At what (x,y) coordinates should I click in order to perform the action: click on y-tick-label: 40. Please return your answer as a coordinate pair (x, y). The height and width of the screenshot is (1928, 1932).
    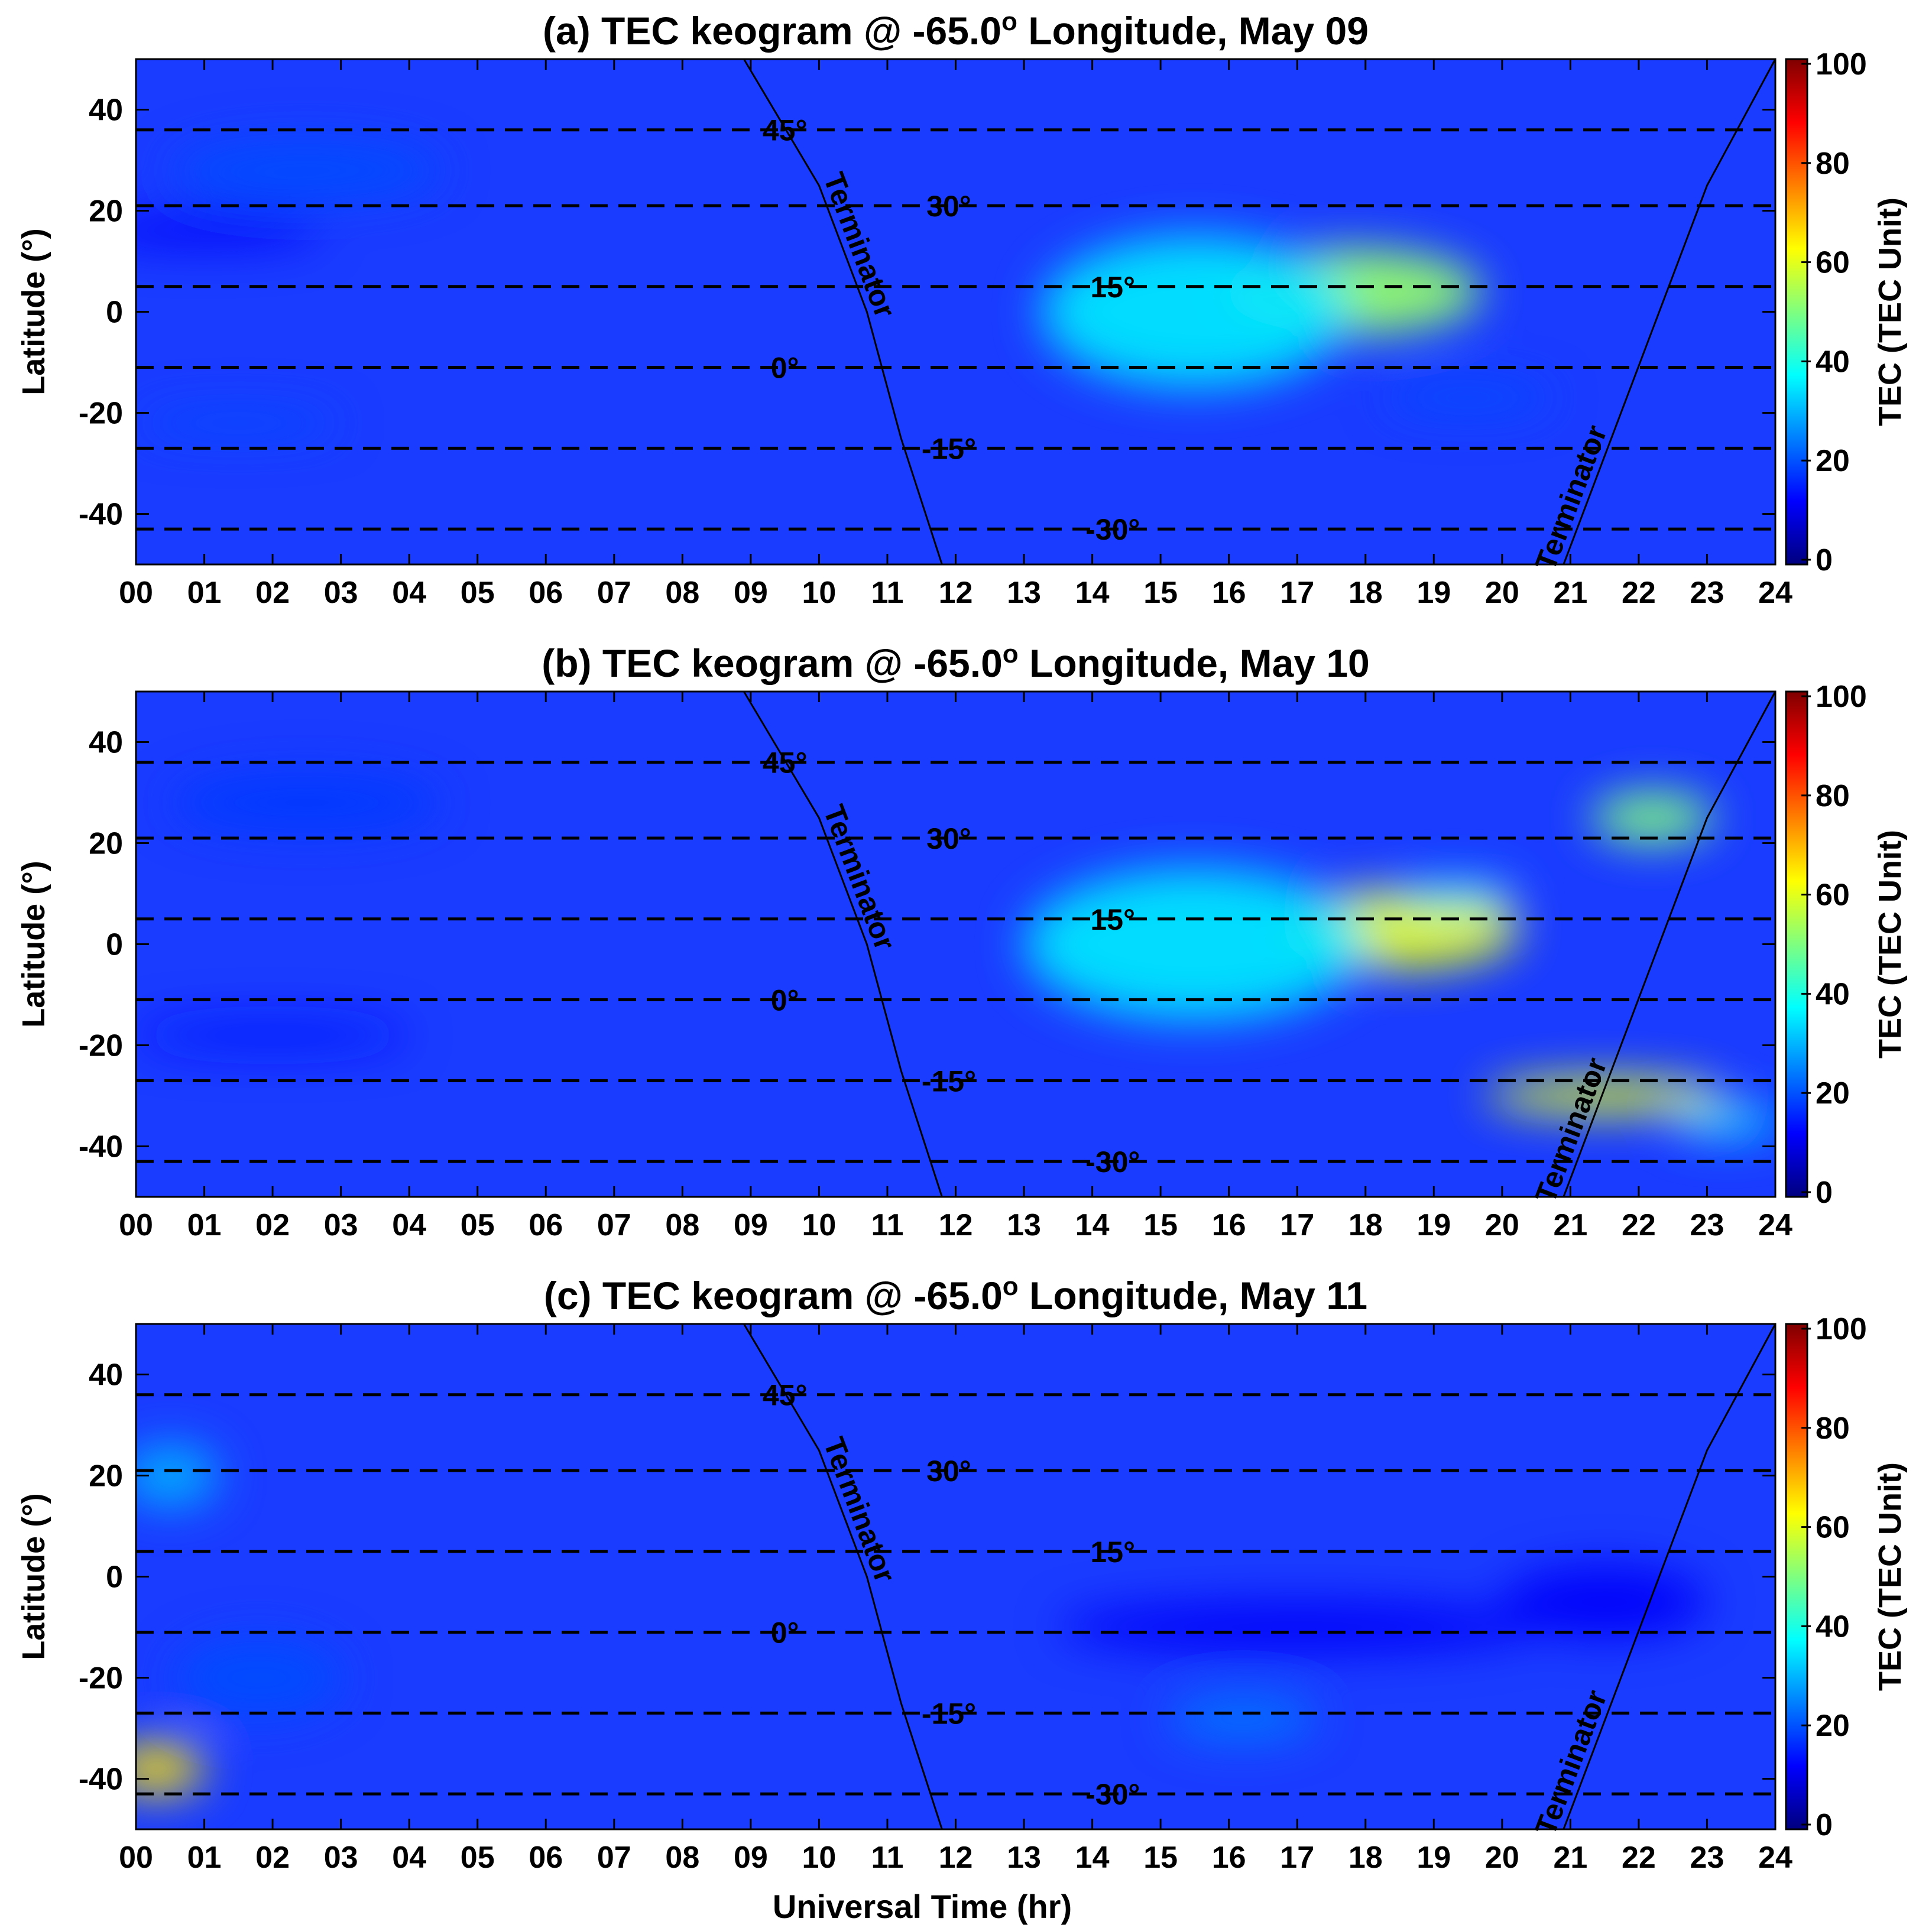
    Looking at the image, I should click on (106, 111).